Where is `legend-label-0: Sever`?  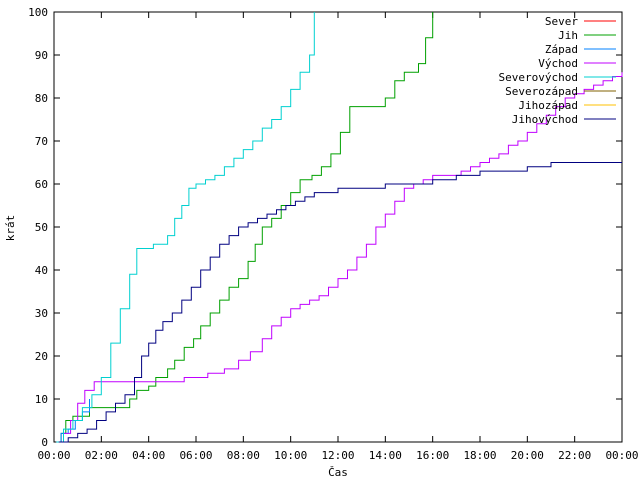
legend-label-0: Sever is located at coordinates (561, 21).